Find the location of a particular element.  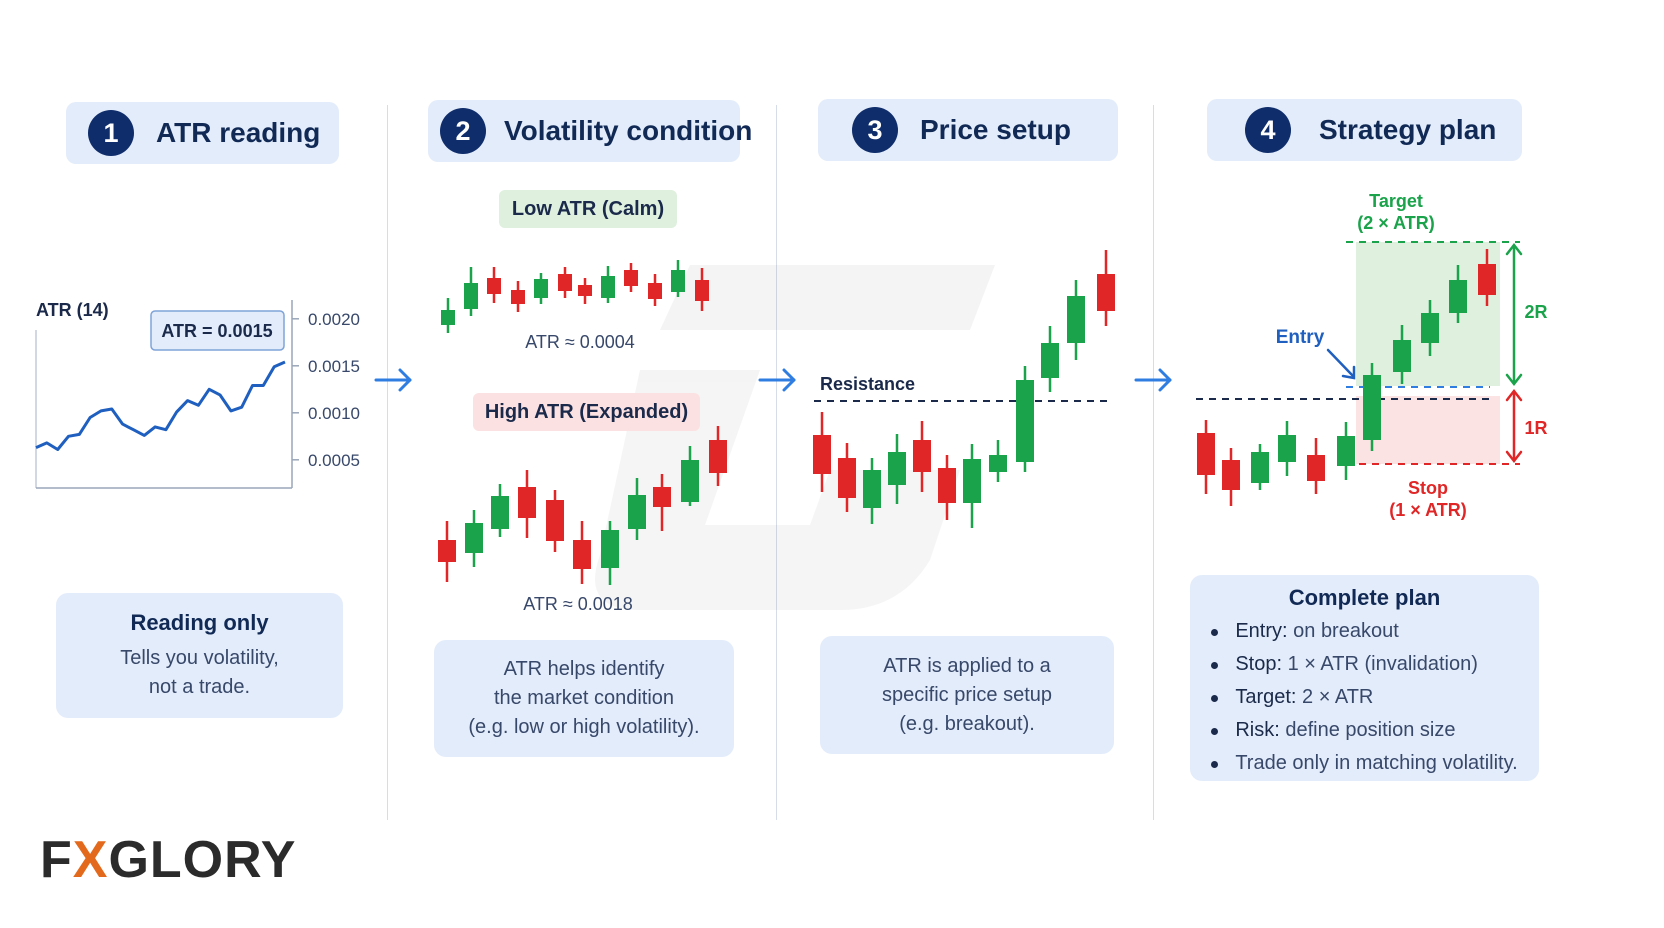

card-line: (e.g. breakout). is located at coordinates (967, 723).